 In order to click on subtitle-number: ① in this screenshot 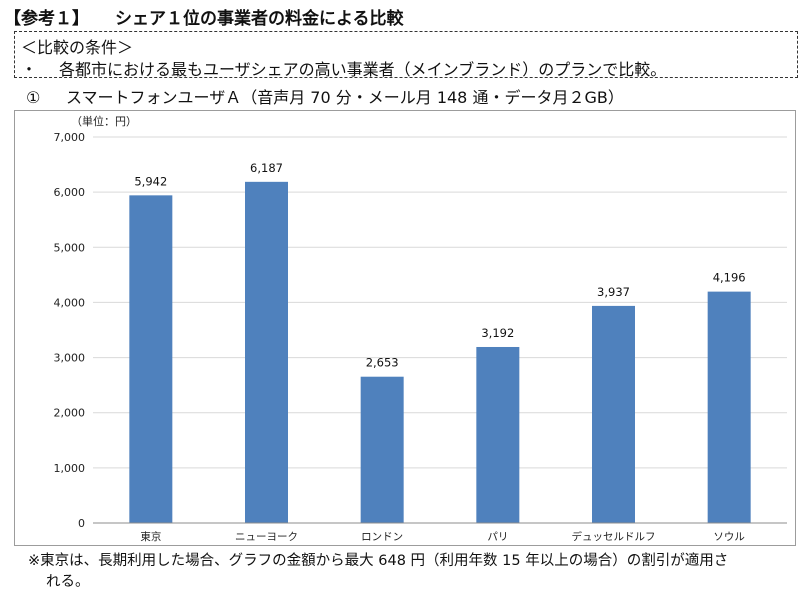, I will do `click(33, 97)`.